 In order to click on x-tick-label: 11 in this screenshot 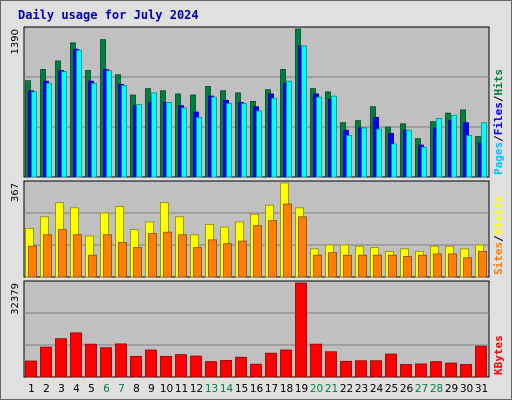, I will do `click(181, 389)`.